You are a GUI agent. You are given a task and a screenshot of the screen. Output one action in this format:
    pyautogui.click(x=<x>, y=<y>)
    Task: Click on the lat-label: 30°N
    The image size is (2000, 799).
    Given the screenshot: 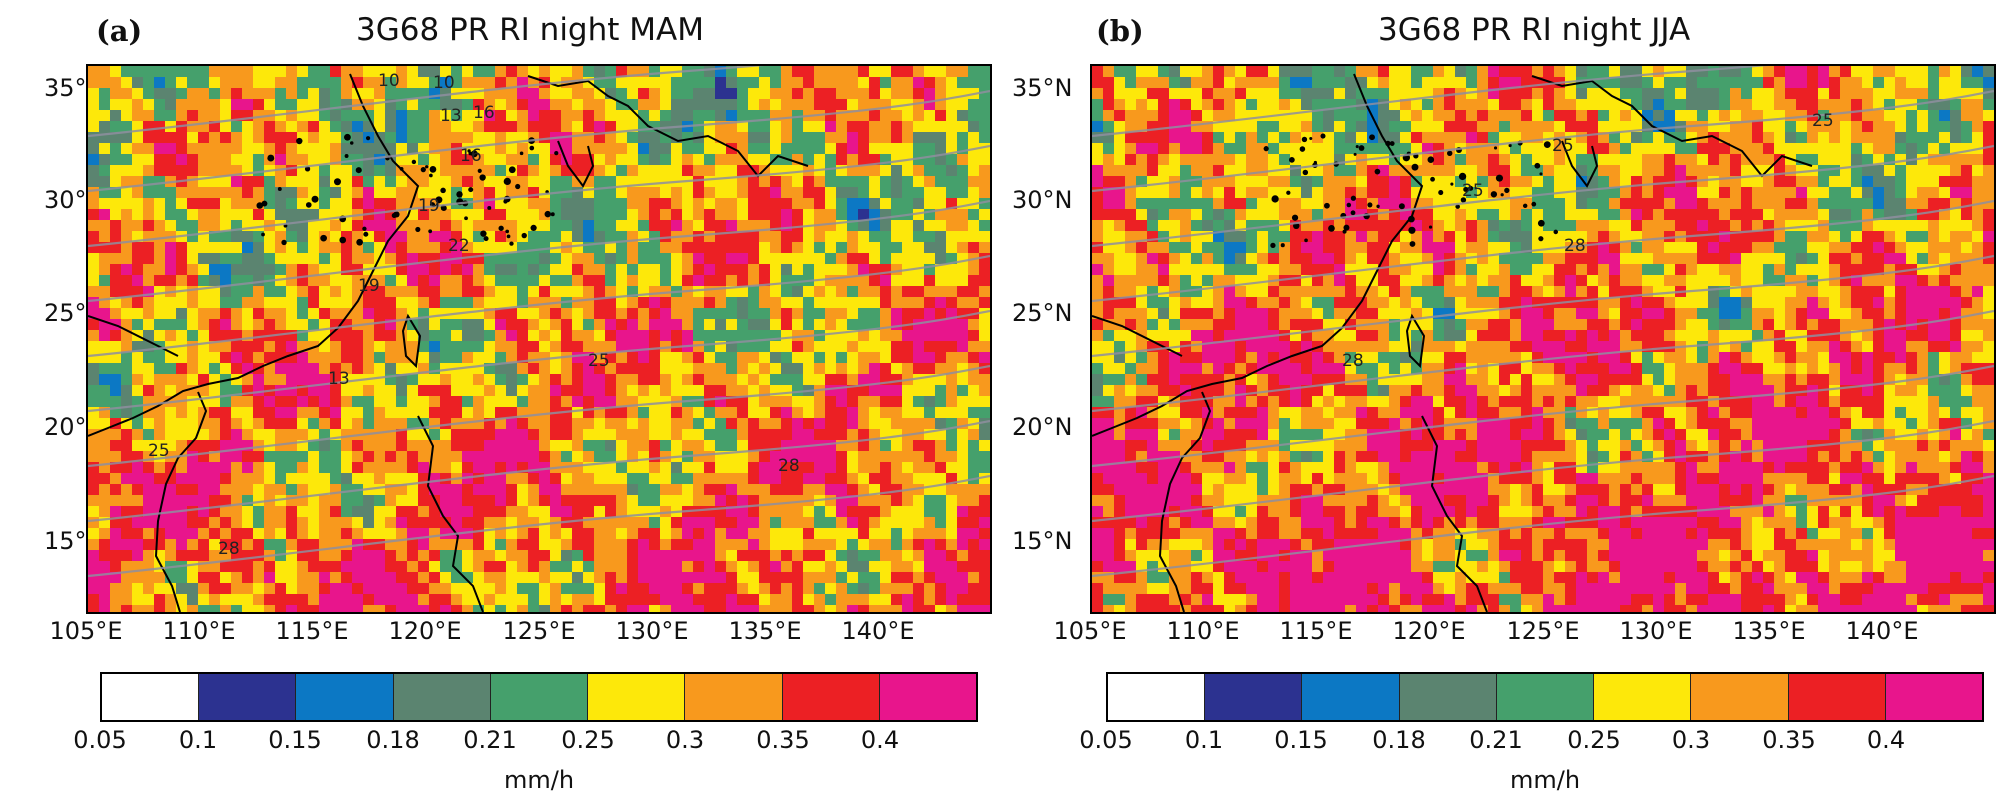 What is the action you would take?
    pyautogui.click(x=1042, y=200)
    